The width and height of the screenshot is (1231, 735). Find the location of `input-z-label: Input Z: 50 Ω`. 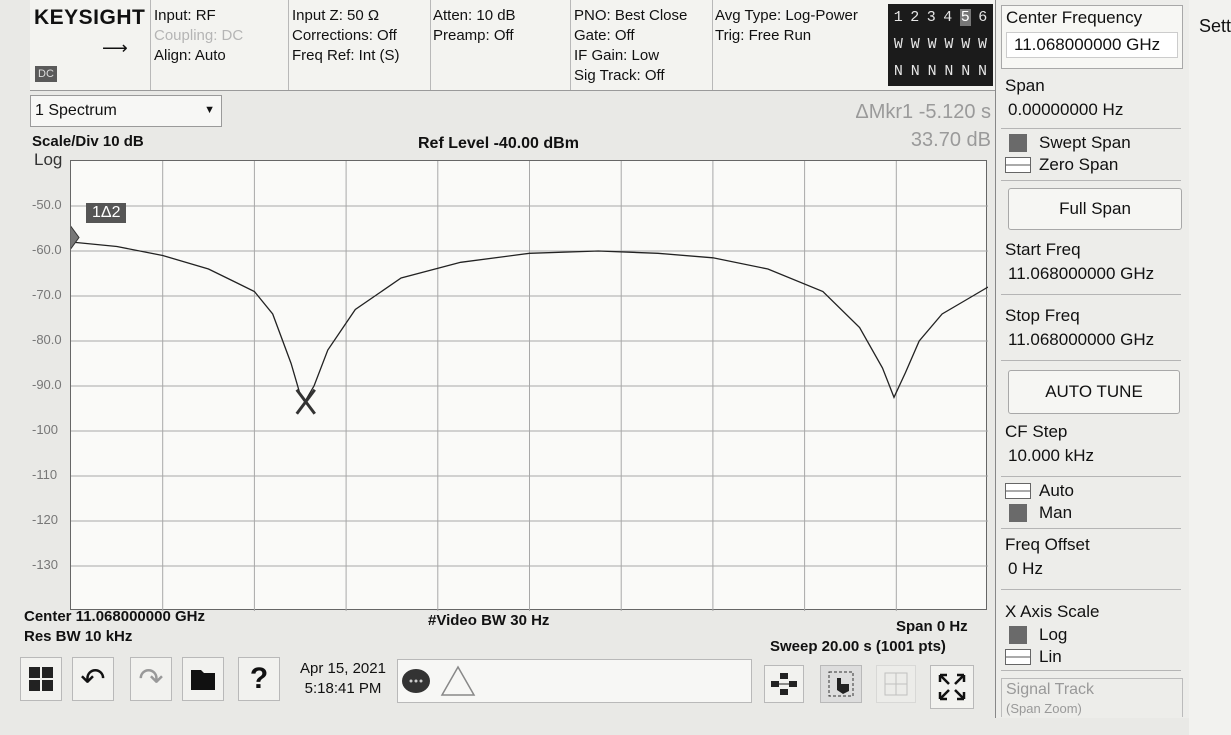

input-z-label: Input Z: 50 Ω is located at coordinates (336, 15).